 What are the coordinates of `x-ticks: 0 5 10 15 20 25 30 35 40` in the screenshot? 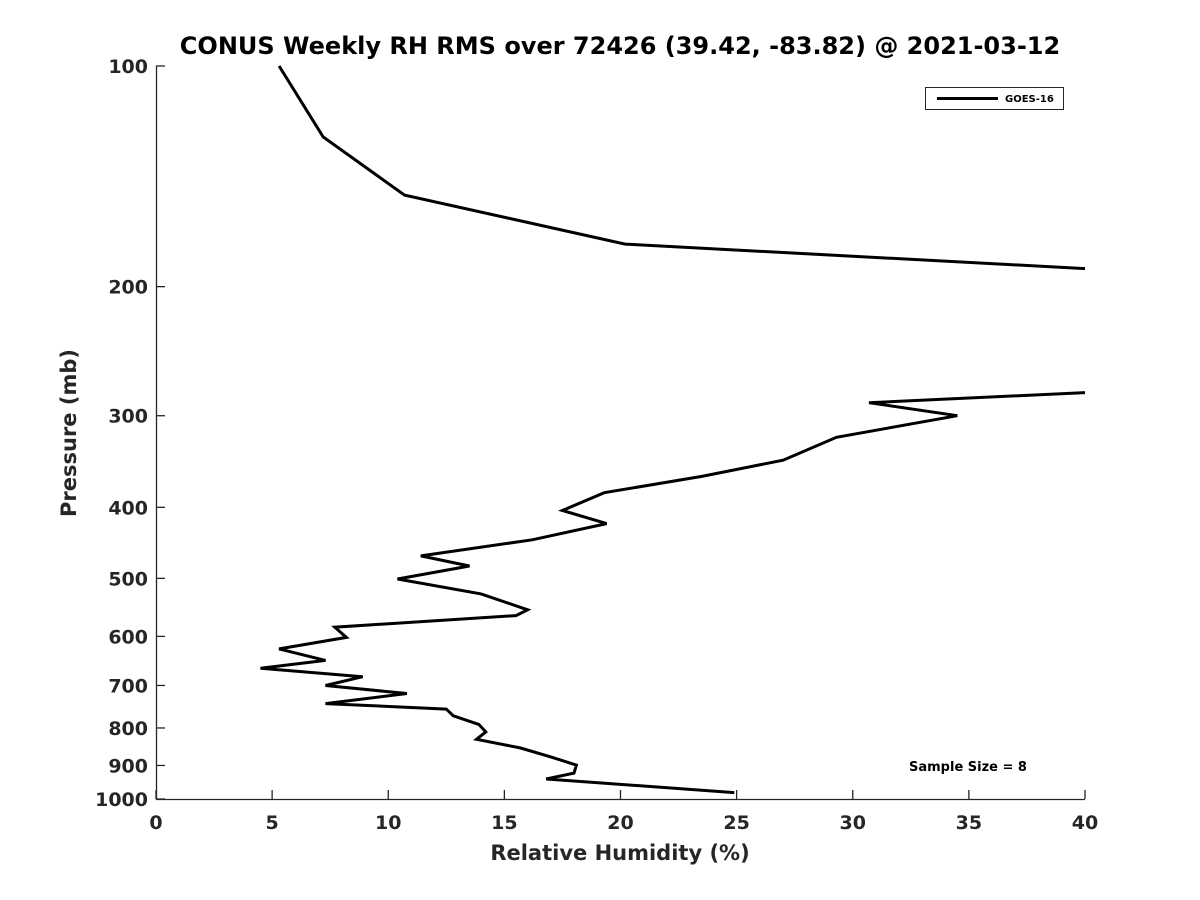 It's located at (623, 812).